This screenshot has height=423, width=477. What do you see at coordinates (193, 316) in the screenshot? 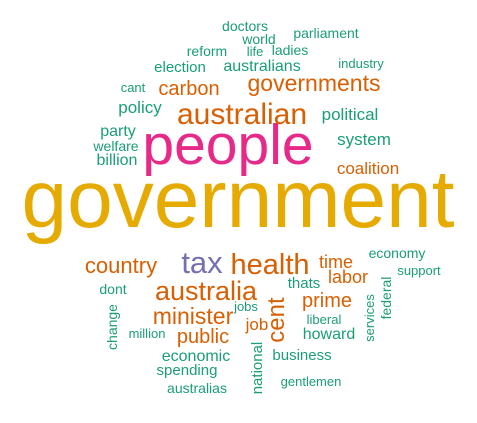
I see `word-minister: minister` at bounding box center [193, 316].